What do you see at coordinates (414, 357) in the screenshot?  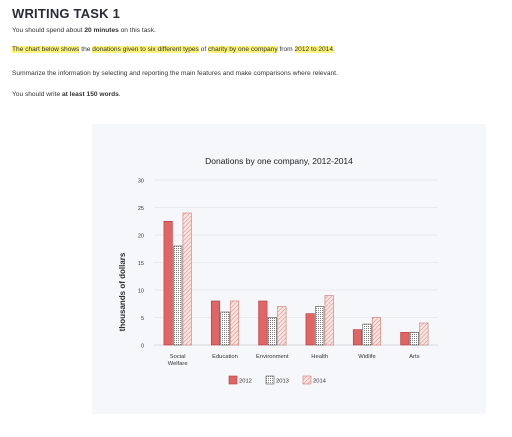 I see `x-category-label: Arts` at bounding box center [414, 357].